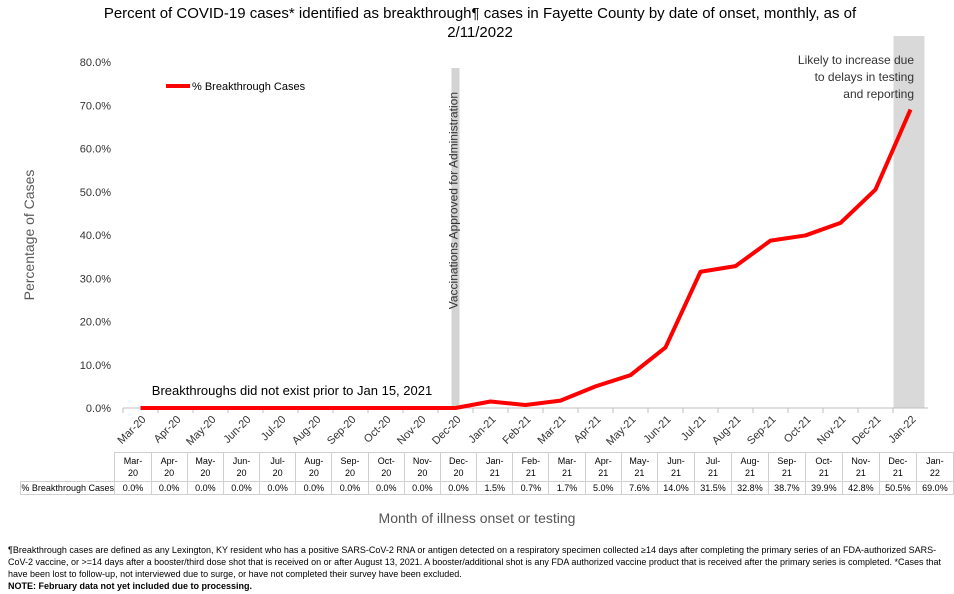  What do you see at coordinates (95, 366) in the screenshot?
I see `y-tick-label: 10.0%` at bounding box center [95, 366].